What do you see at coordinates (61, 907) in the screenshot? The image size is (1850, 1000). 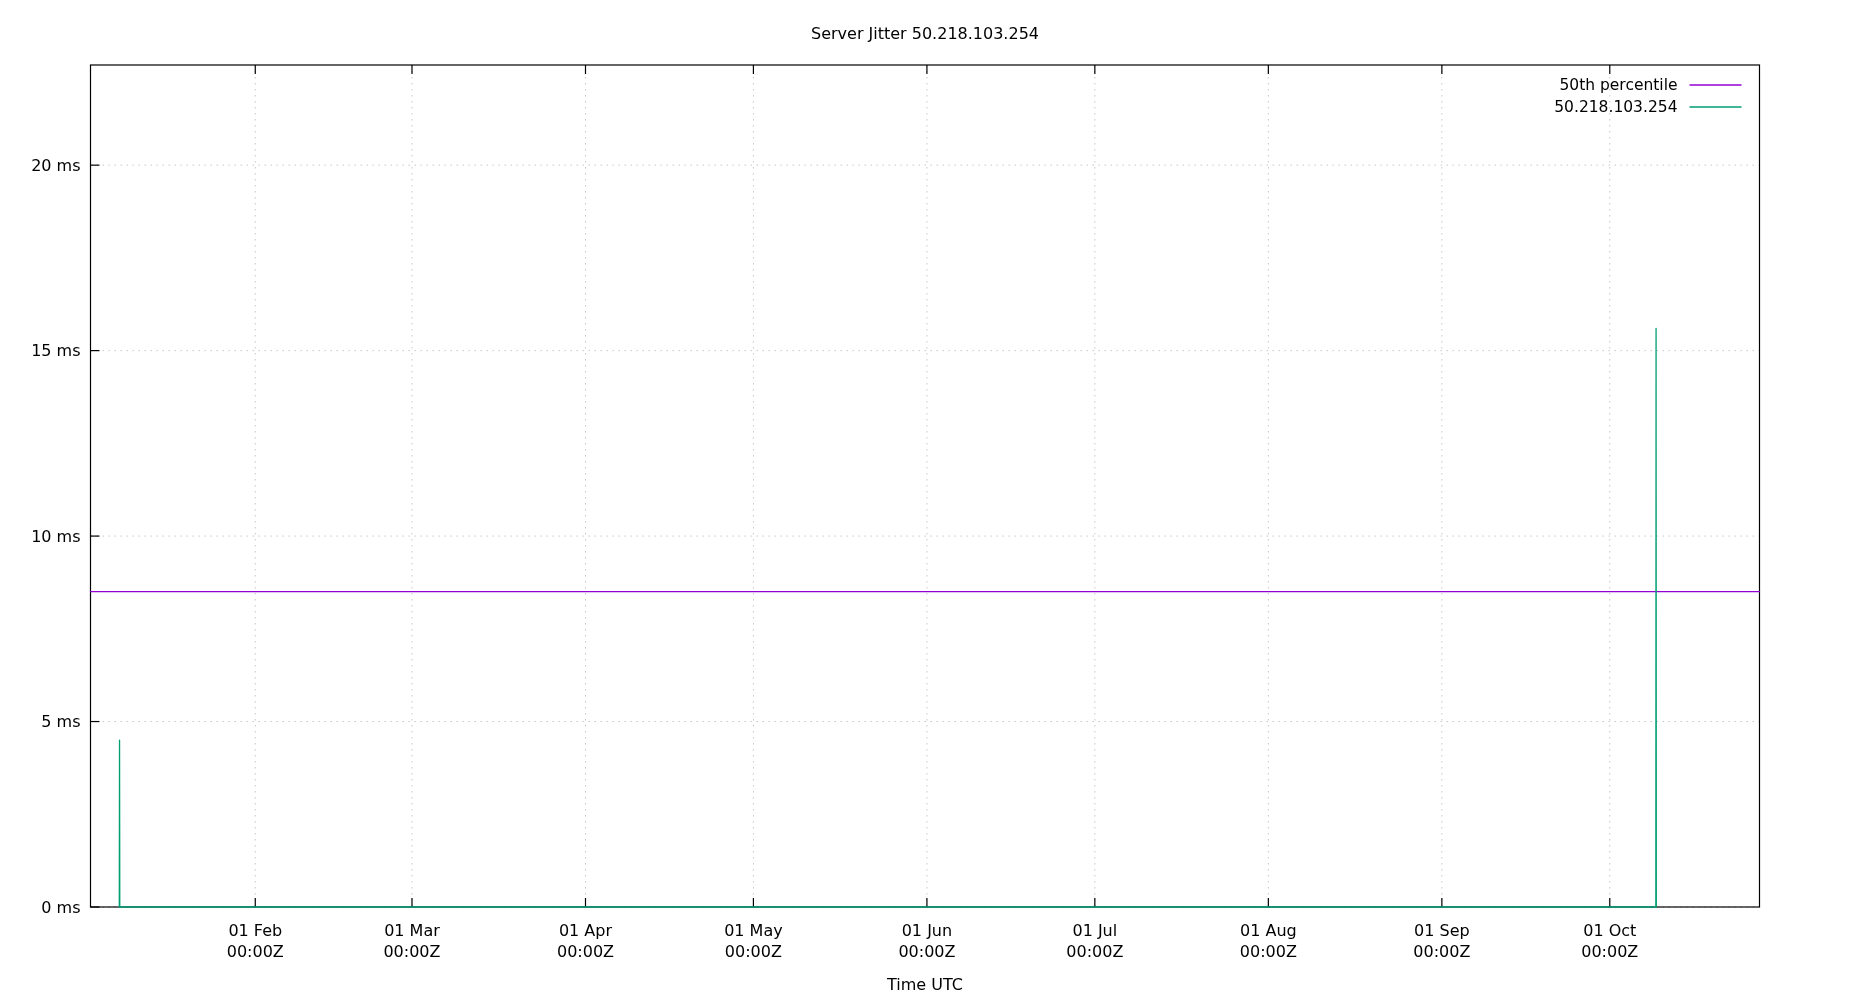 I see `y-tick-label: 0 ms` at bounding box center [61, 907].